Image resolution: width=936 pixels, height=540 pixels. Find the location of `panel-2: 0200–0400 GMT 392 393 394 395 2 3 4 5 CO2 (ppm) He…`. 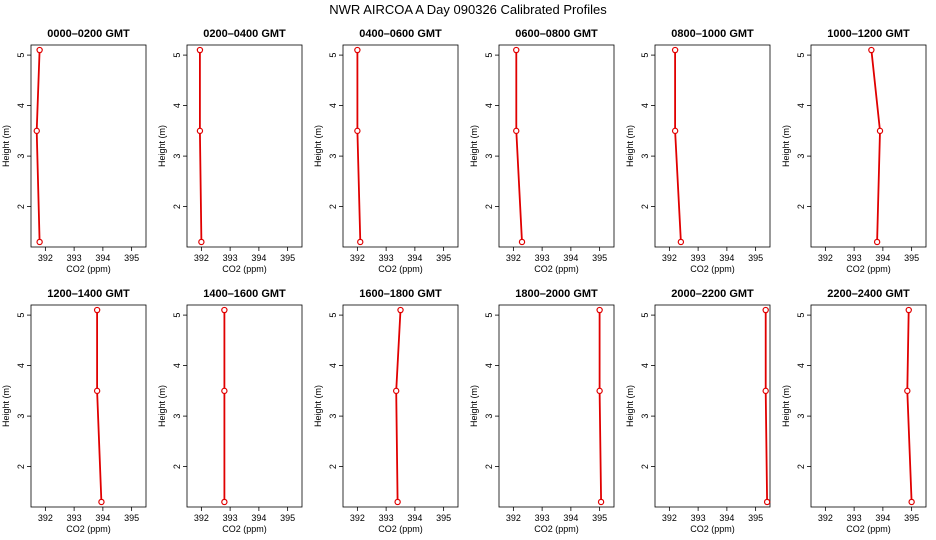

panel-2: 0200–0400 GMT 392 393 394 395 2 3 4 5 CO2 (ppm) He… is located at coordinates (230, 151).